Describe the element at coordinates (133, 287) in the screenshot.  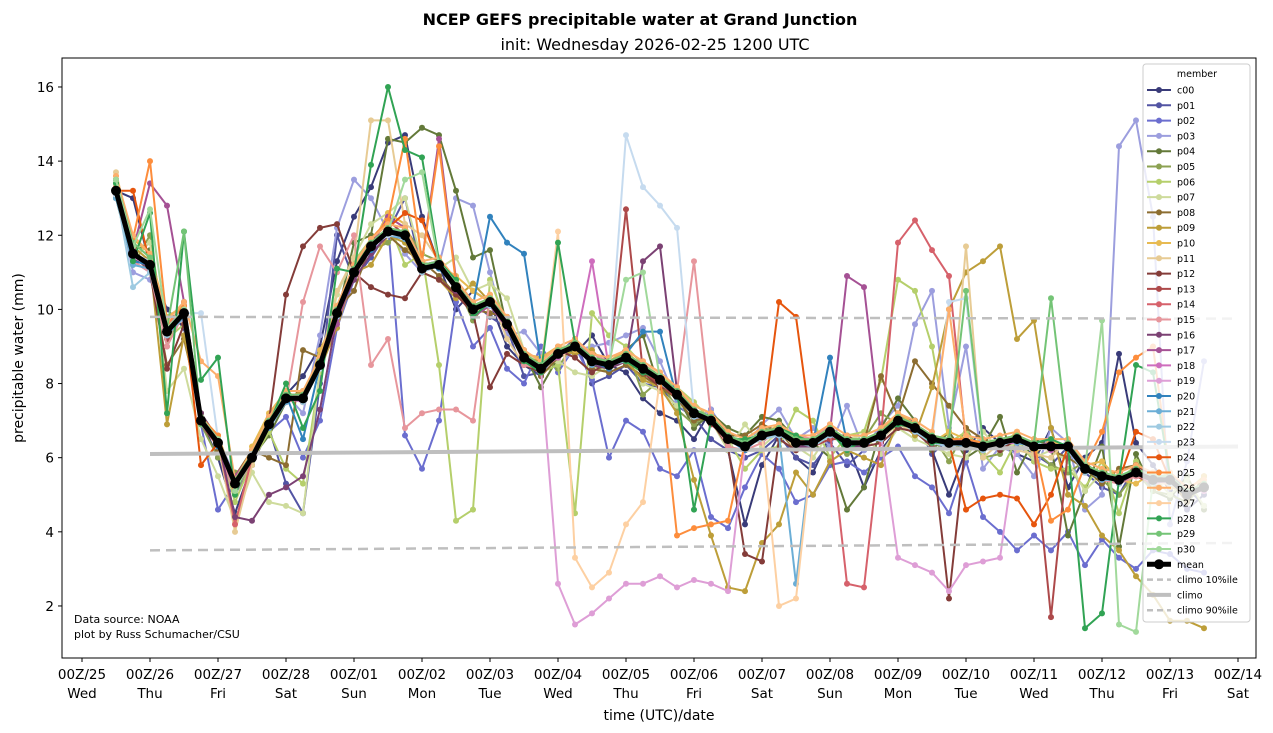
I see `point-p22` at that location.